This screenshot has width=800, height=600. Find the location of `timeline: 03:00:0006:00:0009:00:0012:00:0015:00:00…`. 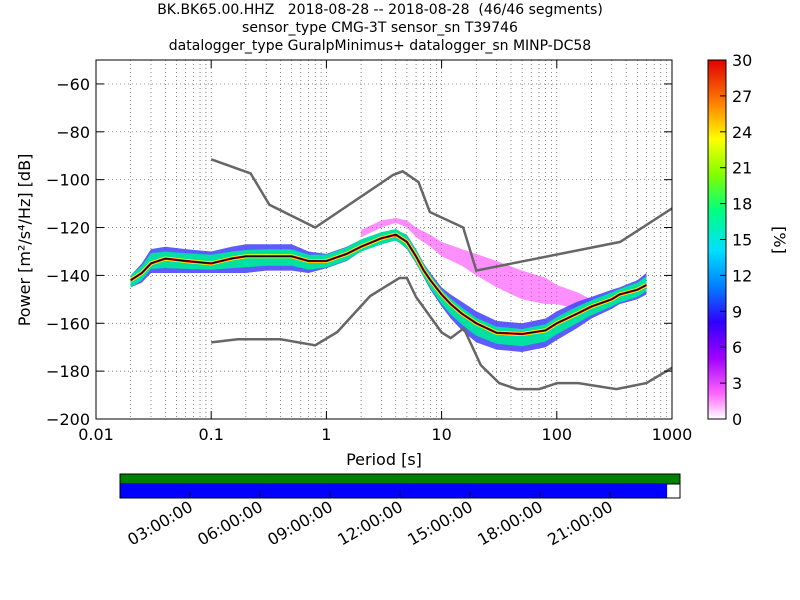

timeline: 03:00:0006:00:0009:00:0012:00:0015:00:00… is located at coordinates (400, 511).